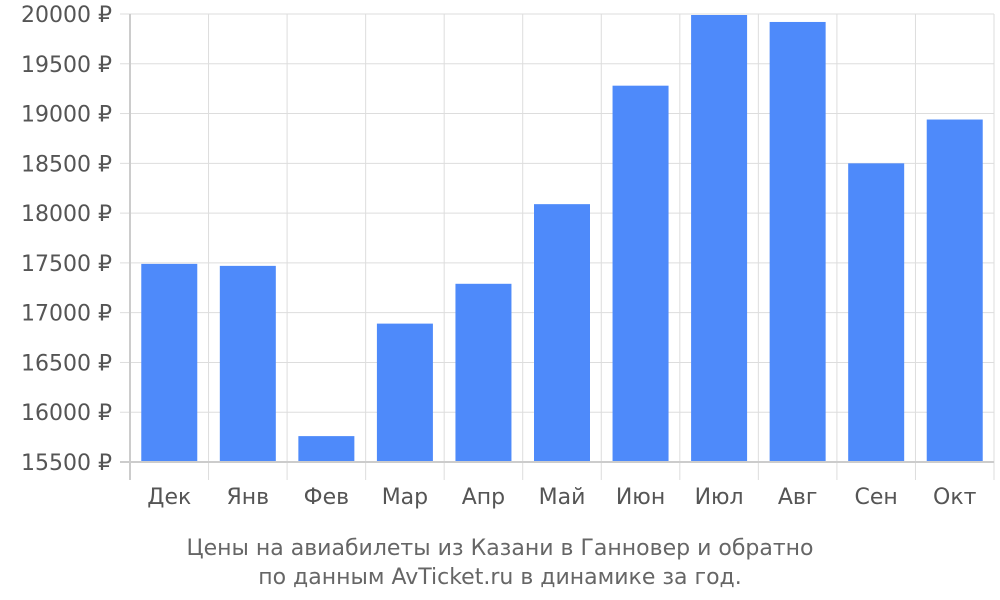  What do you see at coordinates (66, 164) in the screenshot?
I see `y-tick-label: 18500 ₽` at bounding box center [66, 164].